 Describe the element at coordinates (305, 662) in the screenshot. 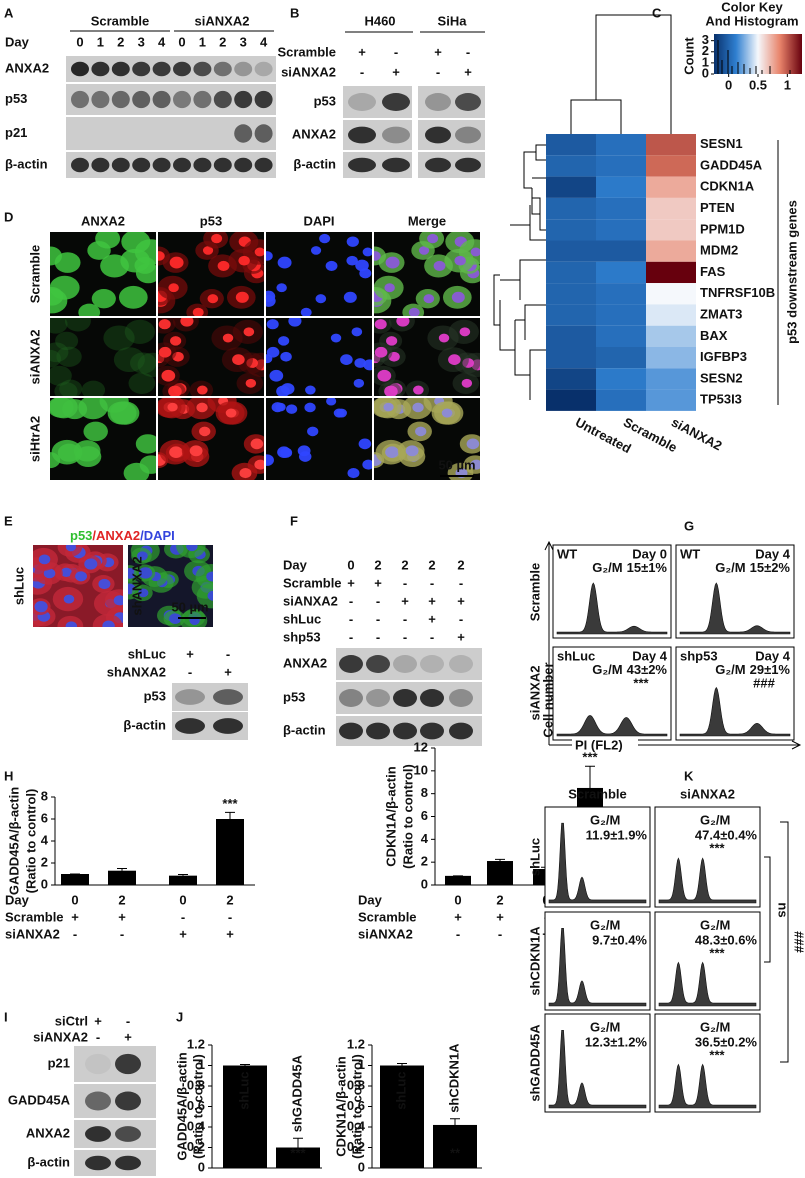

I see `blot-label: ANXA2` at that location.